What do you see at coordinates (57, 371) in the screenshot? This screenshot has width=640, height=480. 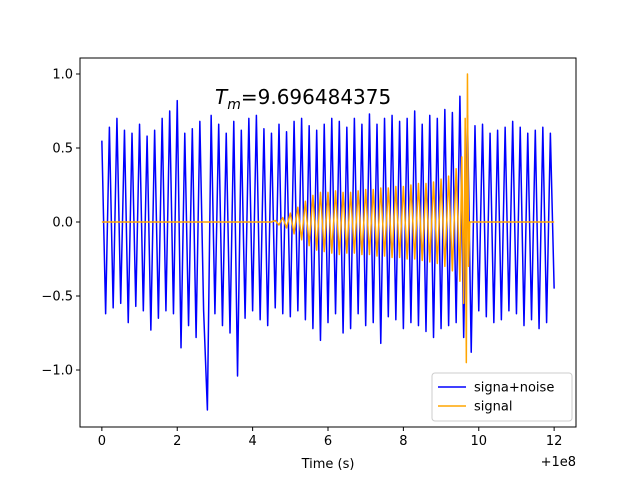 I see `y-tick-label: −1.0` at bounding box center [57, 371].